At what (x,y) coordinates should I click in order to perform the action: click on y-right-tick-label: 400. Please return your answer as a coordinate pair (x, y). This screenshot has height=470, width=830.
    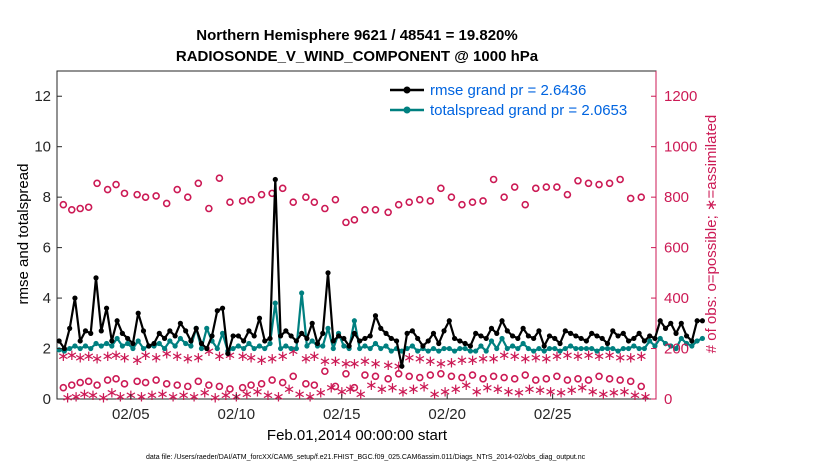
    Looking at the image, I should click on (676, 298).